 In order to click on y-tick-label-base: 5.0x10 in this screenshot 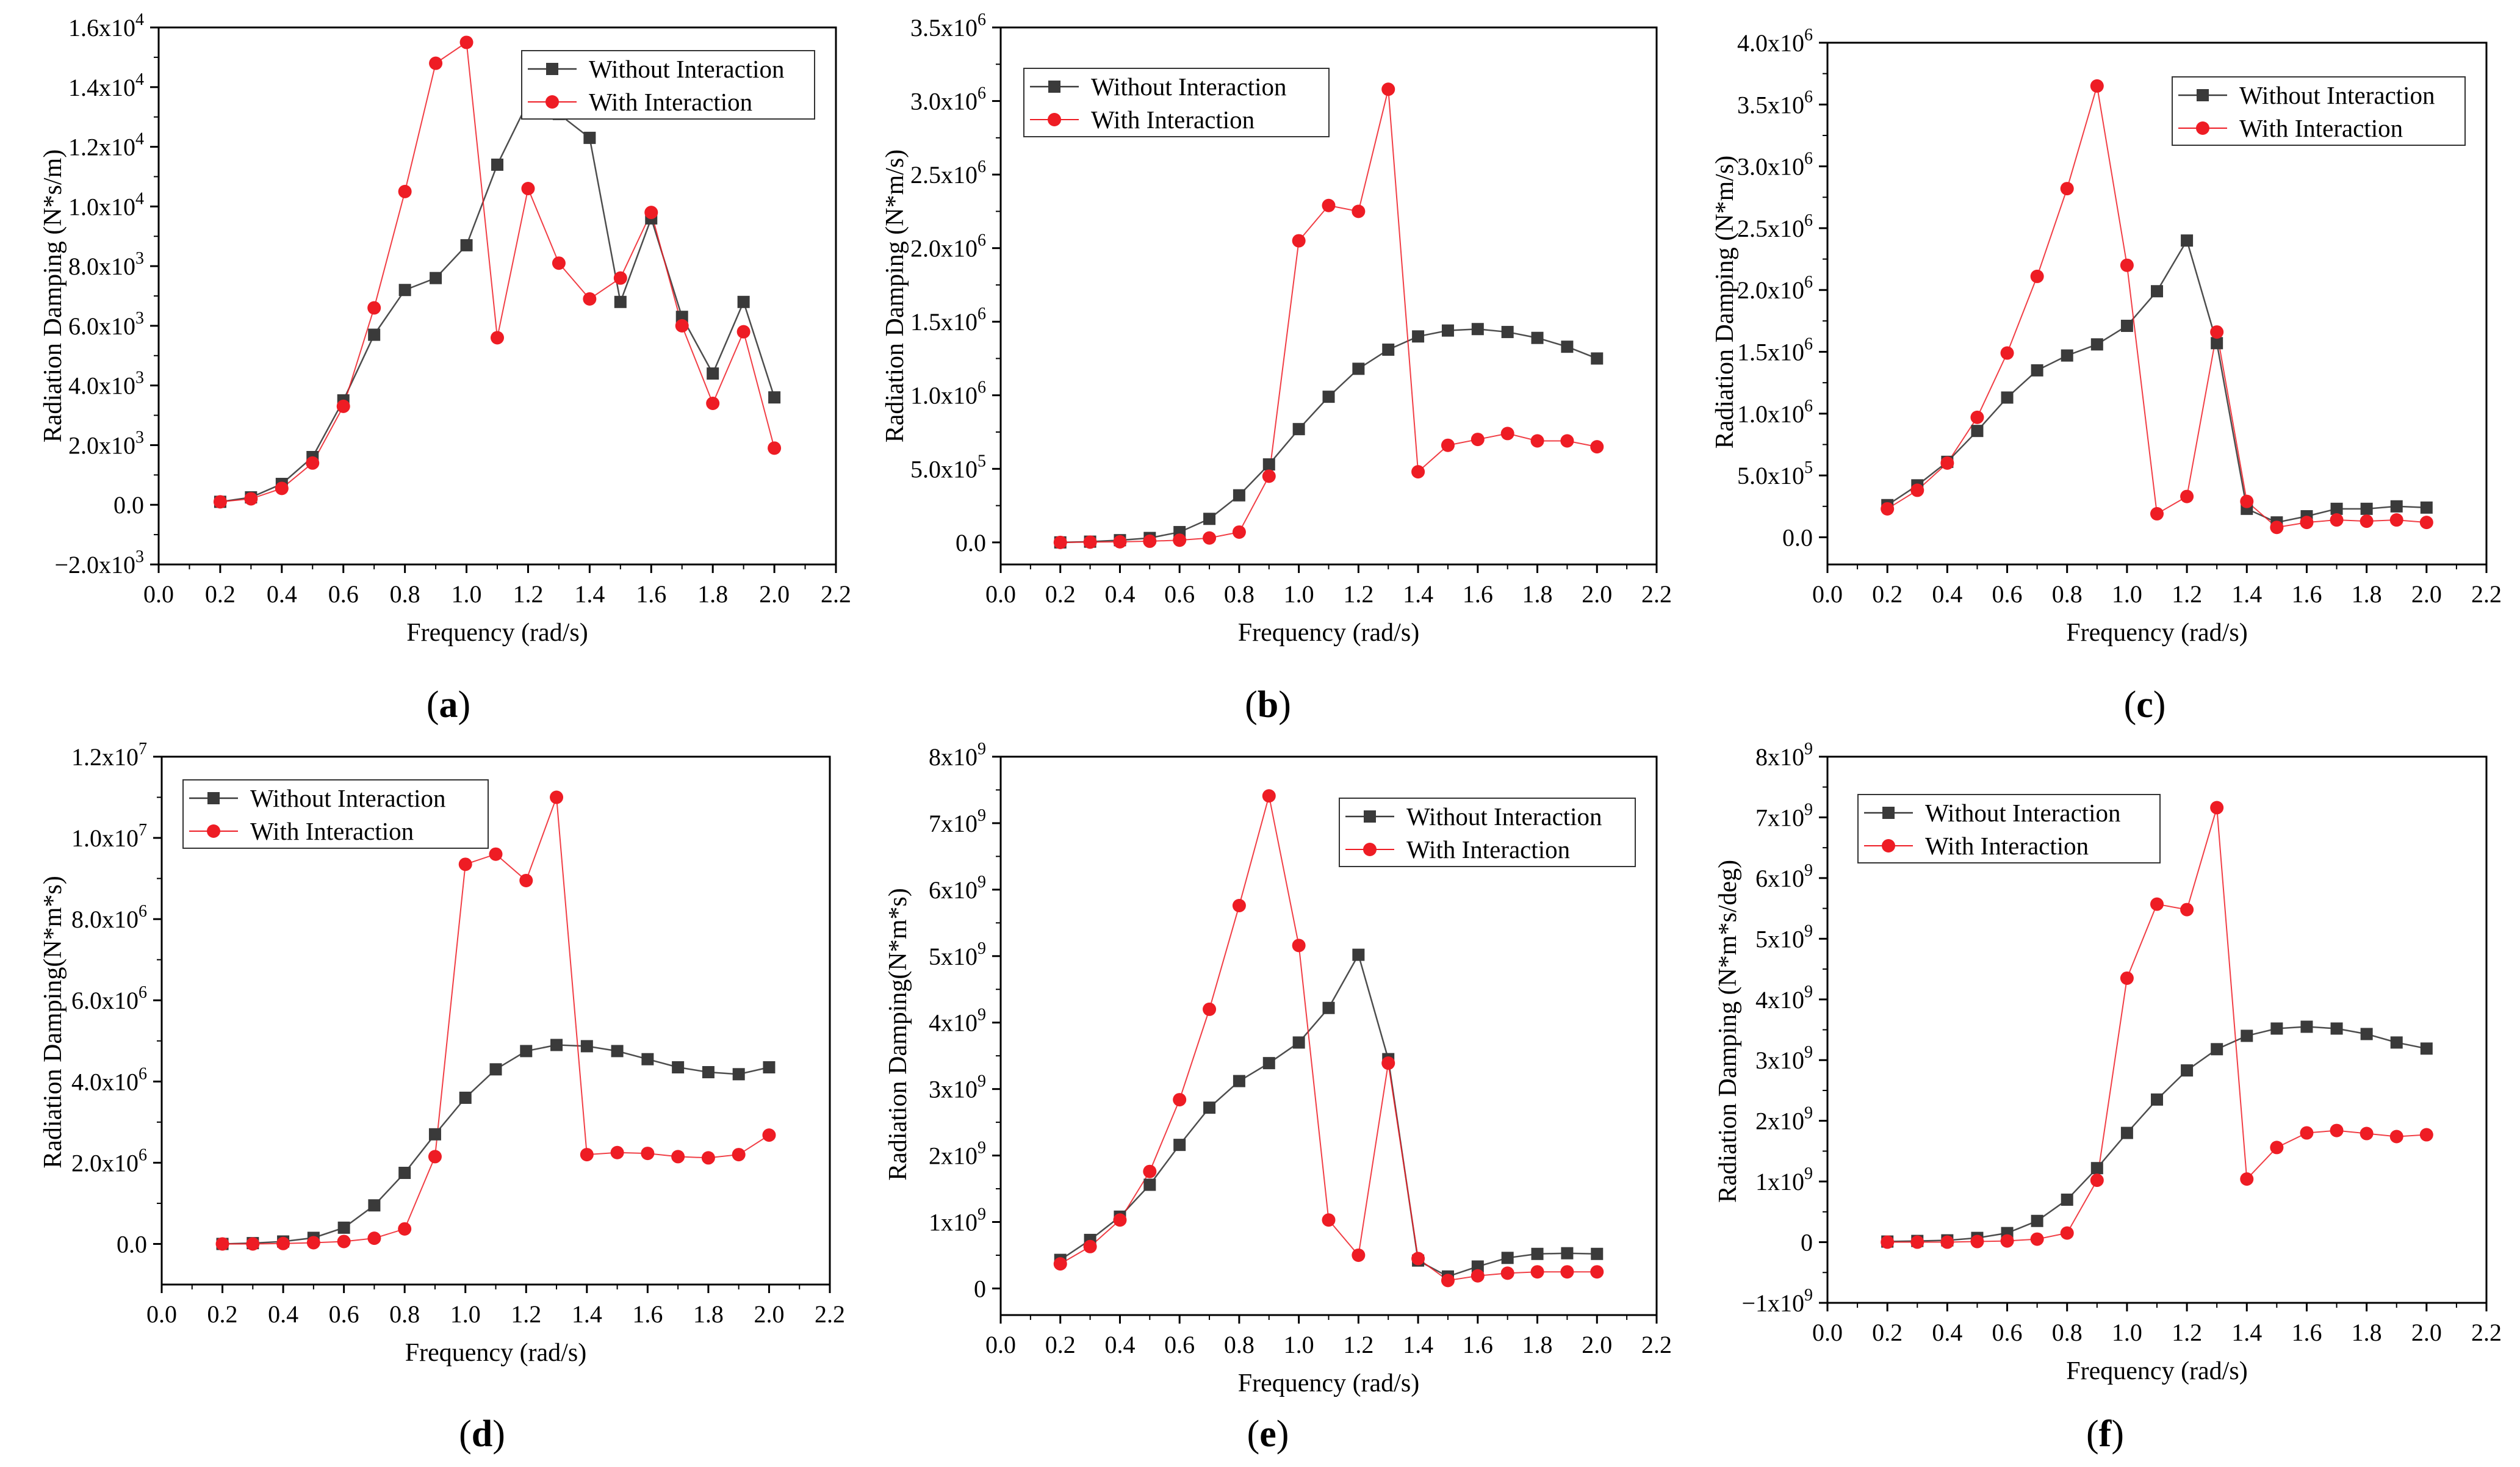, I will do `click(943, 469)`.